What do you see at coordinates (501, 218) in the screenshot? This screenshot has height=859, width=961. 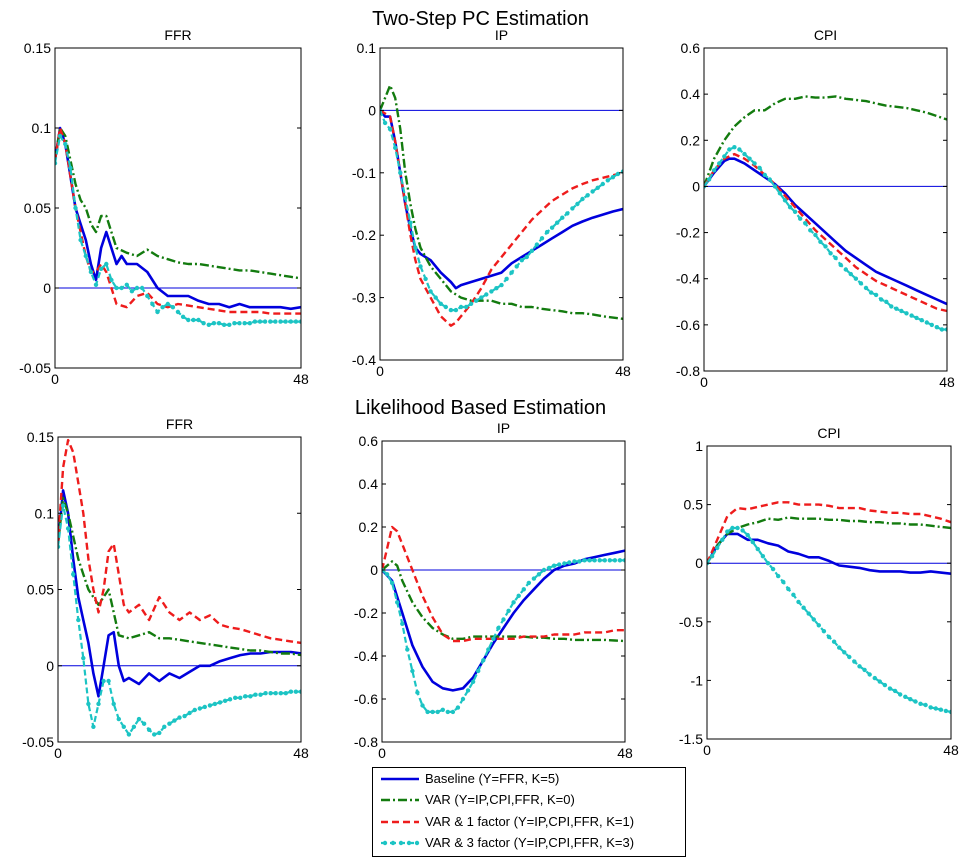 I see `series-line-var1` at bounding box center [501, 218].